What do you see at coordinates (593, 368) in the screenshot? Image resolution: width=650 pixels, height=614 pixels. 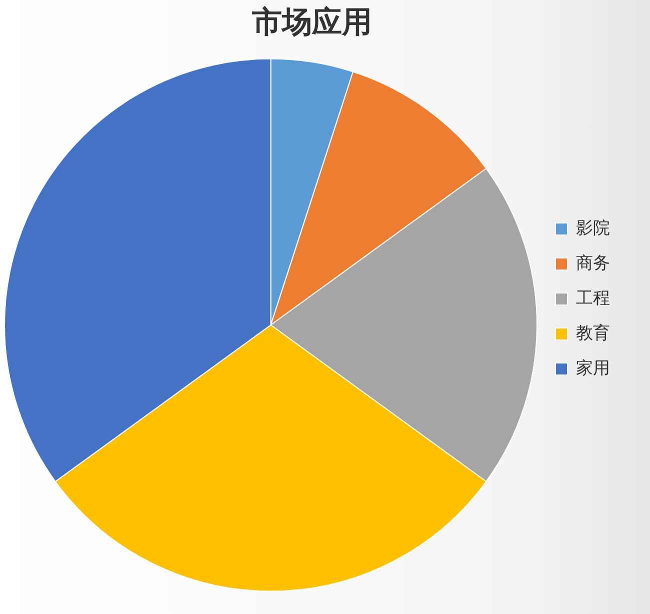 I see `legend-label: 家用` at bounding box center [593, 368].